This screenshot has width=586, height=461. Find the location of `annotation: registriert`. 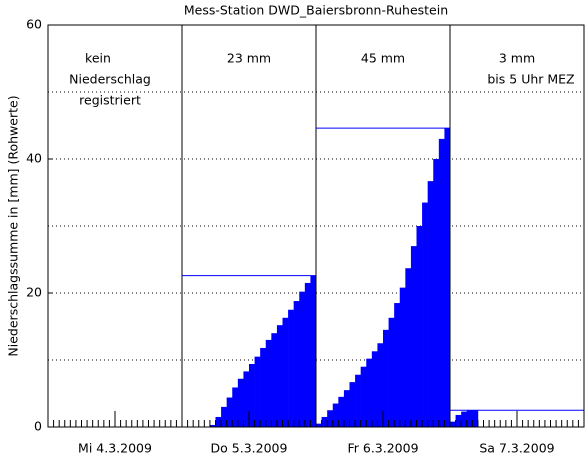

annotation: registriert is located at coordinates (110, 100).